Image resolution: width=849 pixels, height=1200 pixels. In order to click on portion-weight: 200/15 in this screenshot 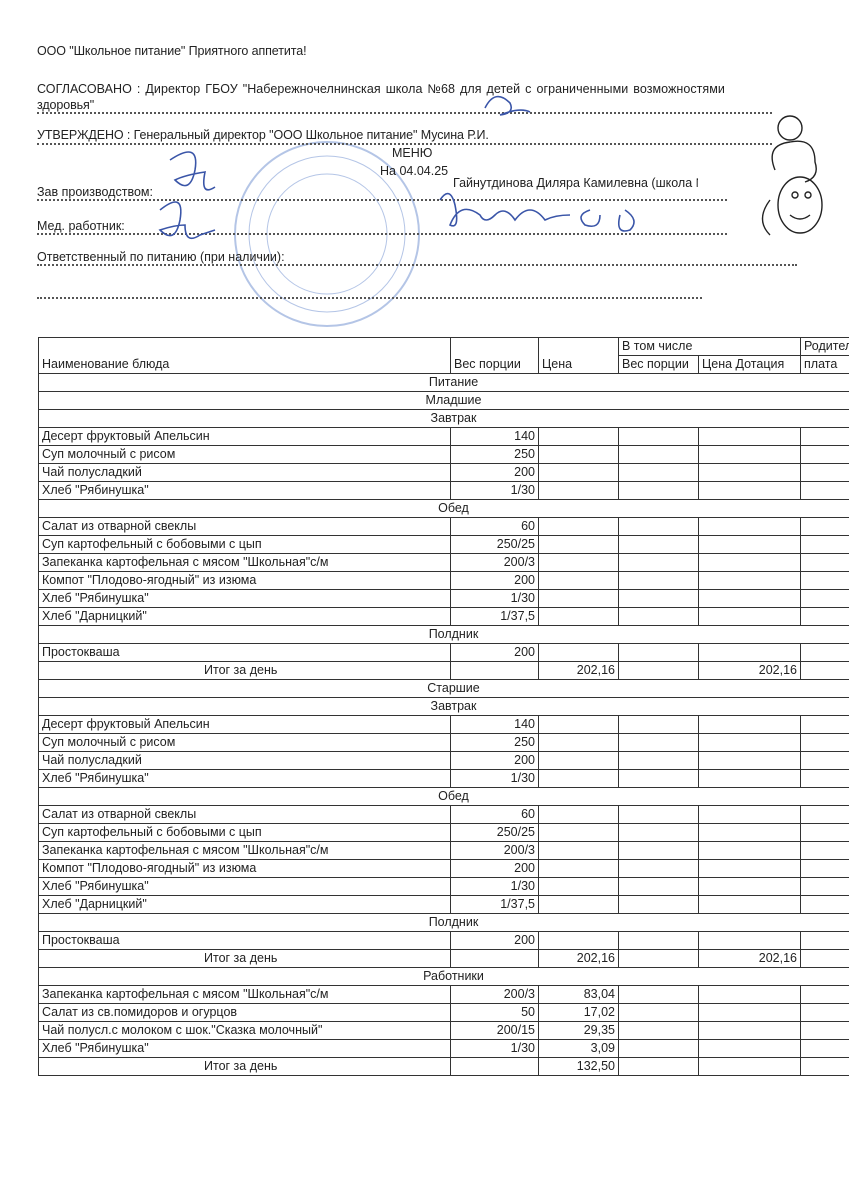, I will do `click(494, 1030)`.